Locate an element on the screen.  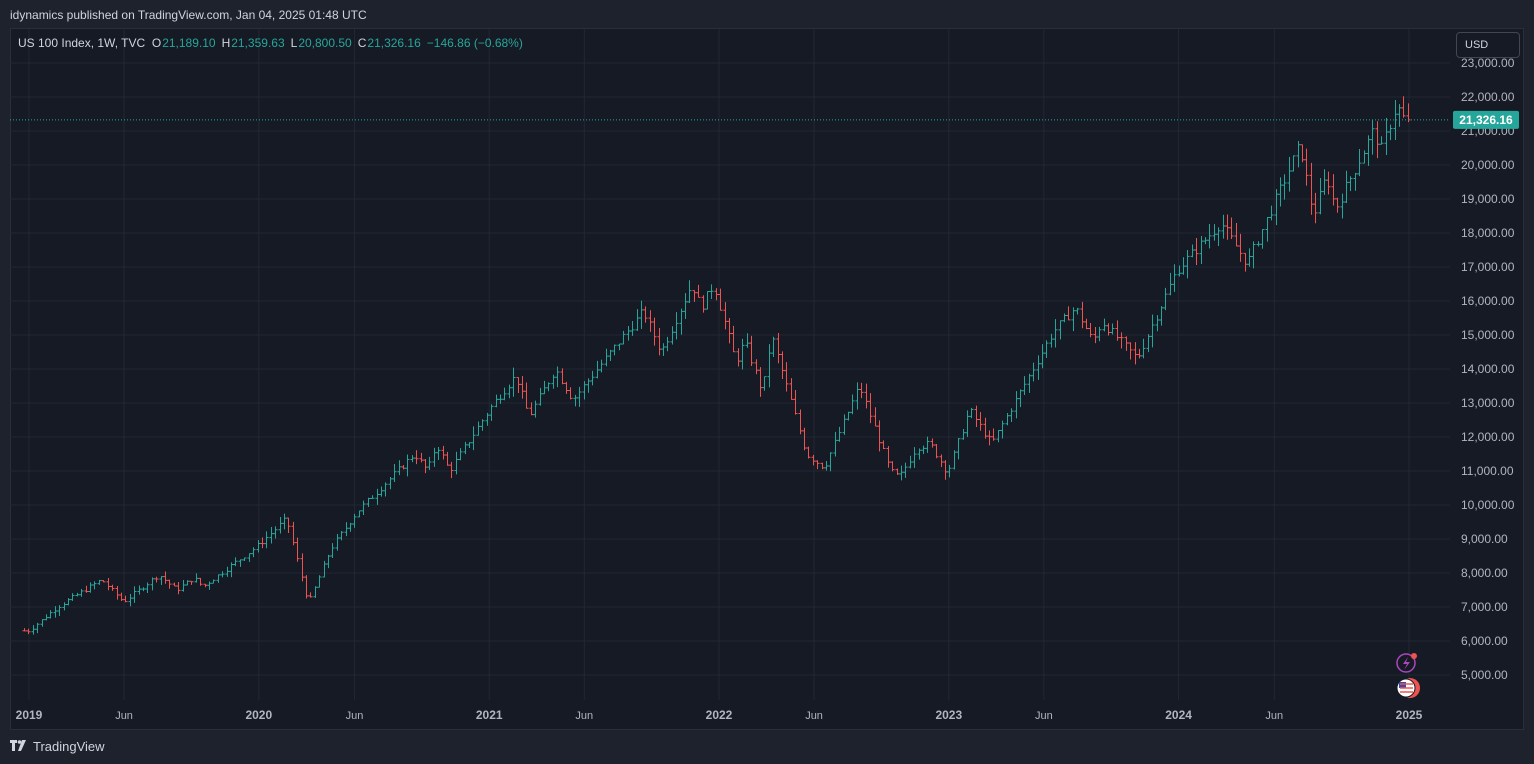
y-tick-label: 19,000.00 is located at coordinates (1488, 199).